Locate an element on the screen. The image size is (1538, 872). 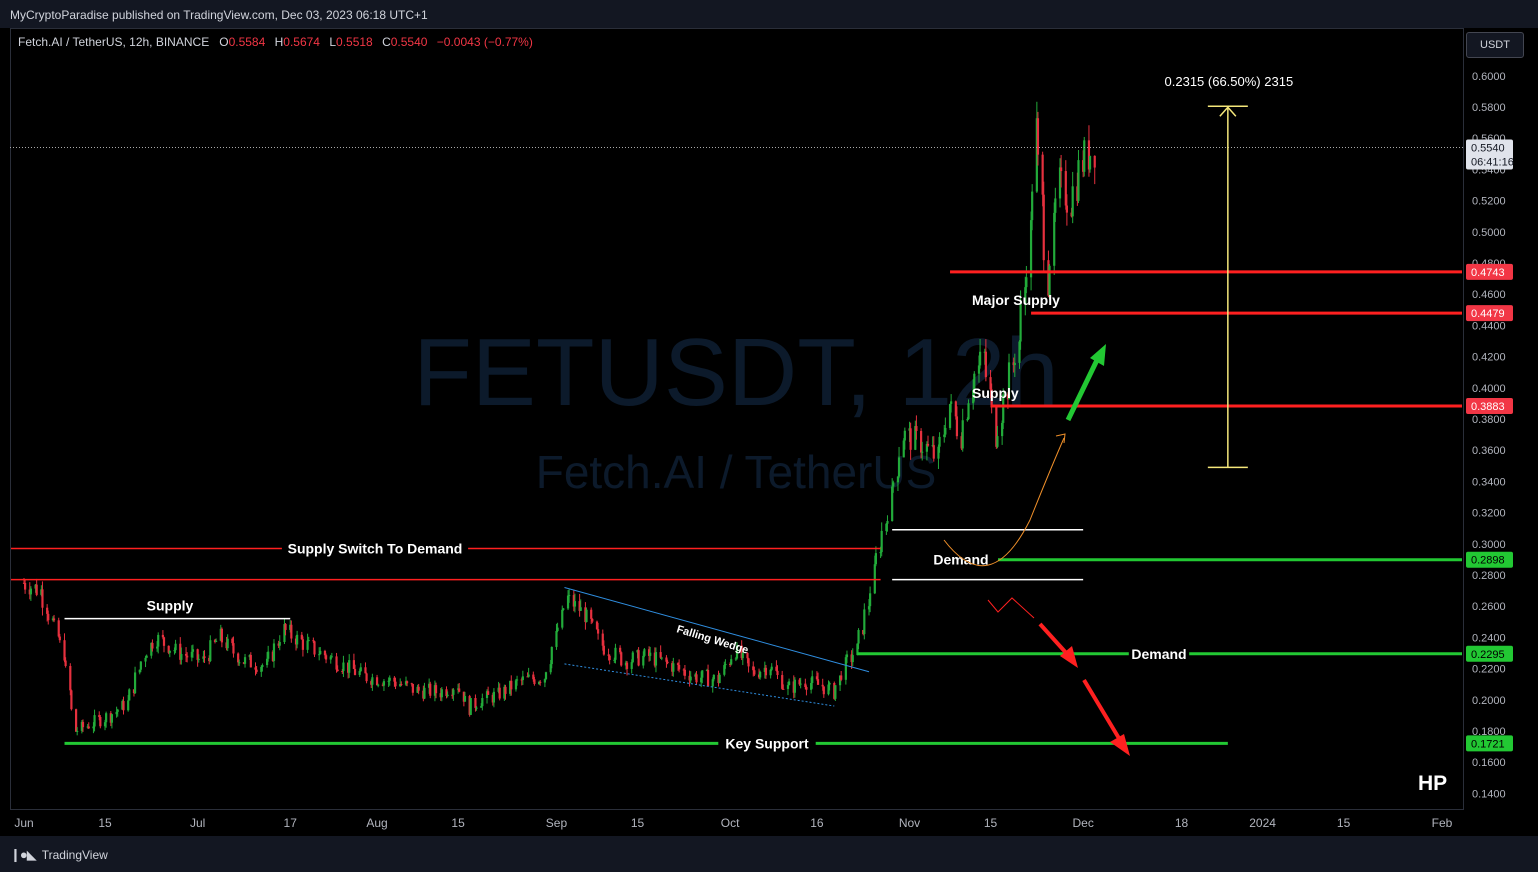
currency-button: USDT is located at coordinates (1495, 45).